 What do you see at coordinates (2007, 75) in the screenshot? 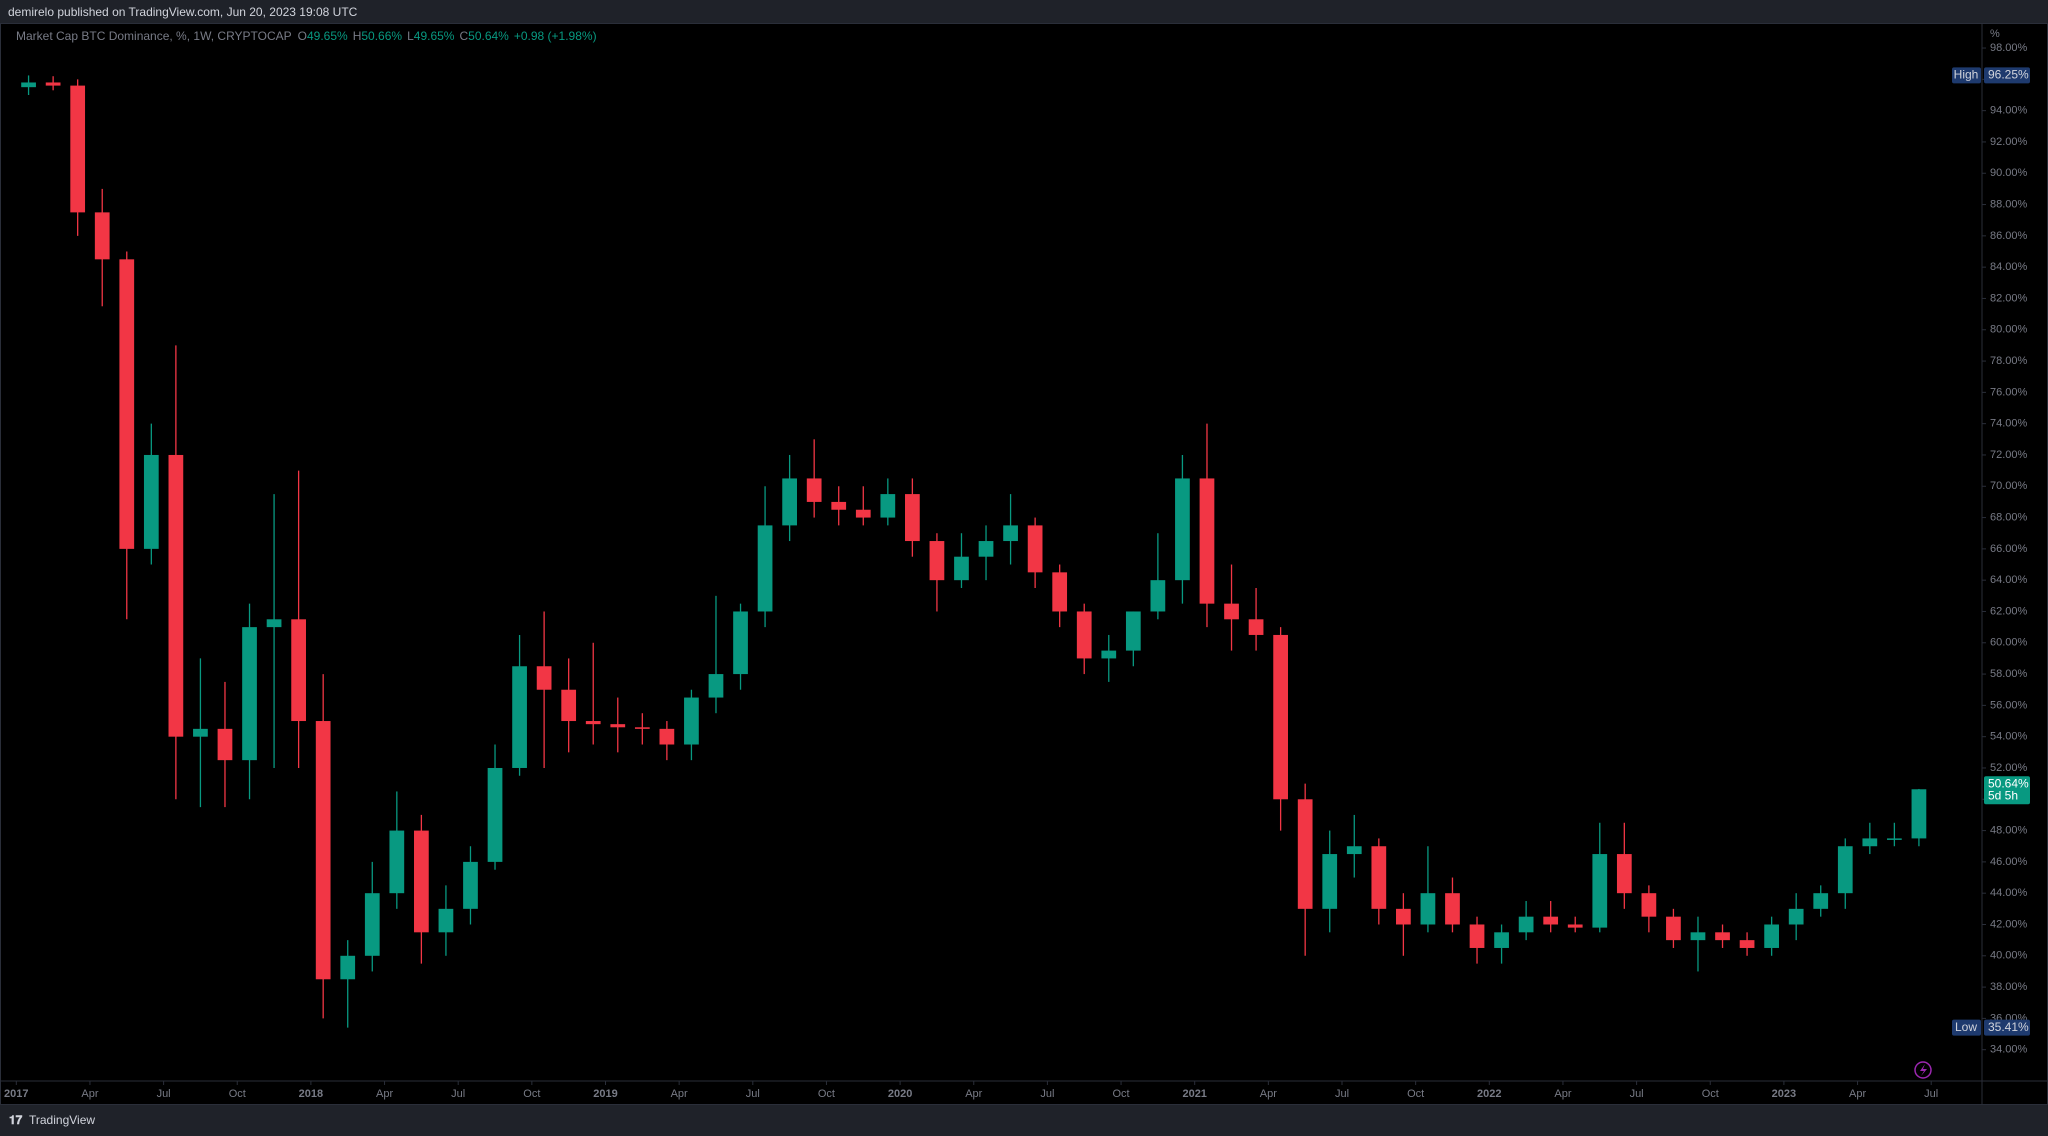
I see `high_marker-value-bg` at bounding box center [2007, 75].